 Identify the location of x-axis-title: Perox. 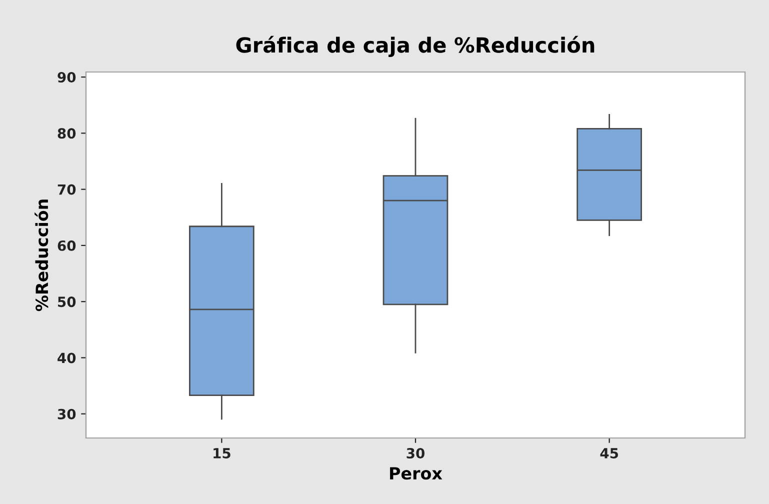
(416, 473).